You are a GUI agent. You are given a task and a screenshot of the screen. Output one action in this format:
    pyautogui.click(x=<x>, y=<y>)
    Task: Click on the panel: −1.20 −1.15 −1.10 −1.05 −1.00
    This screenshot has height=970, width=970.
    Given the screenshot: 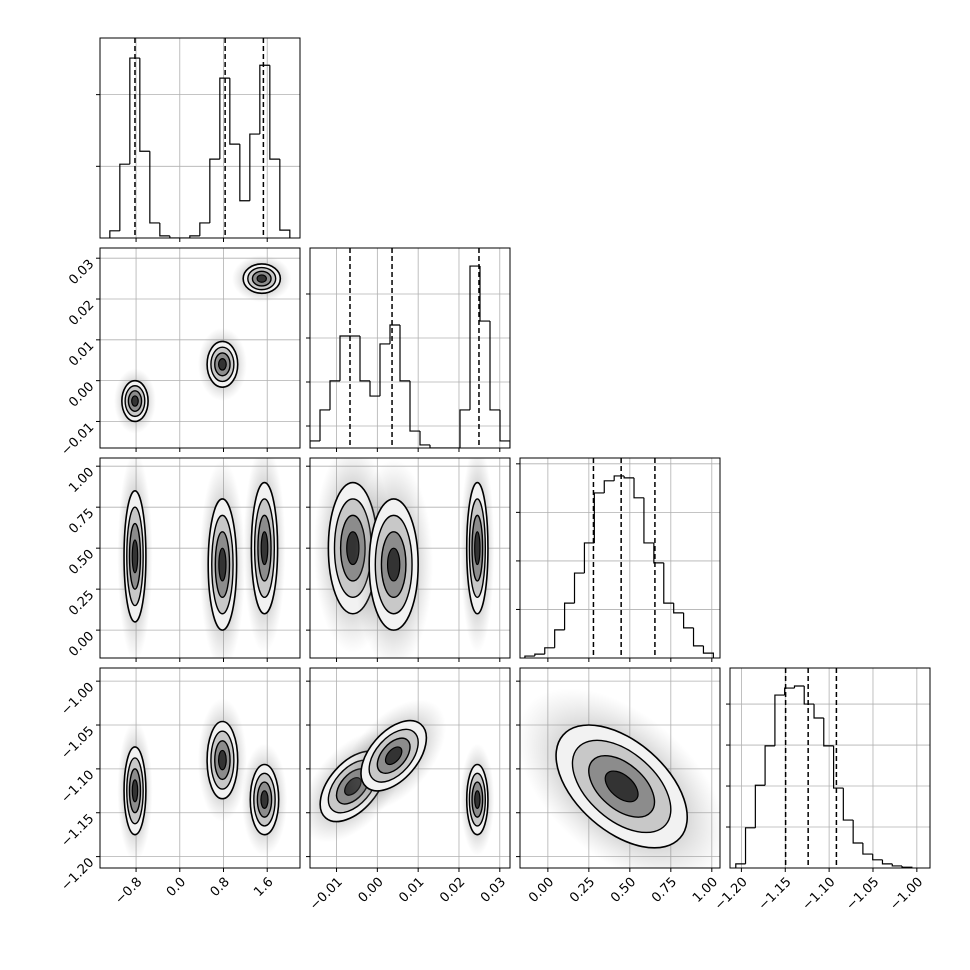 What is the action you would take?
    pyautogui.click(x=821, y=790)
    